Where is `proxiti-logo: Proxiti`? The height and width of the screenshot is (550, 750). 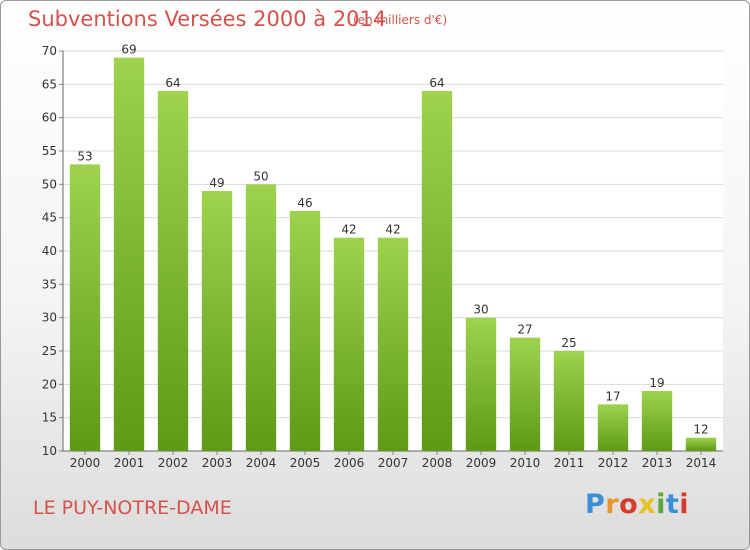 proxiti-logo: Proxiti is located at coordinates (637, 504).